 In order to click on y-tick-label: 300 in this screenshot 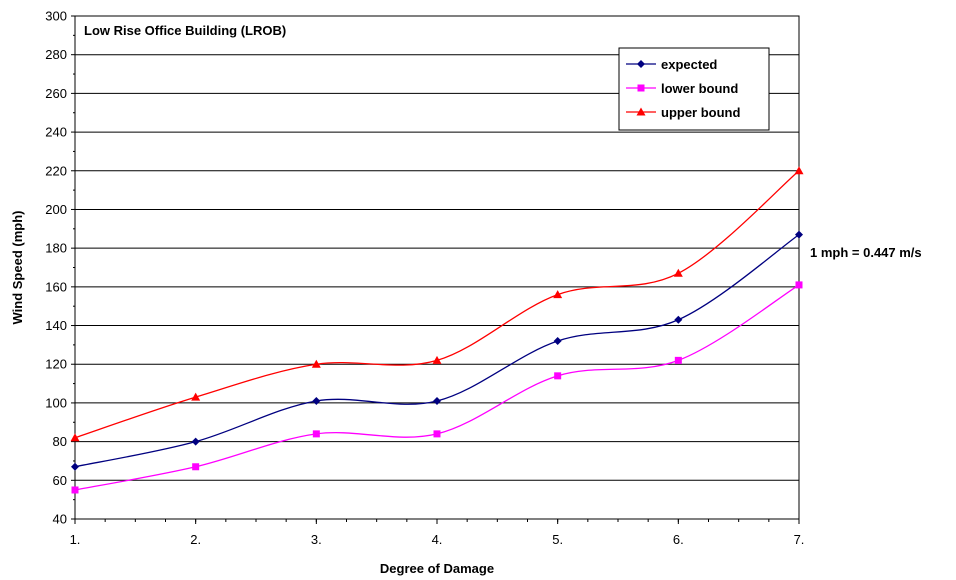, I will do `click(56, 16)`.